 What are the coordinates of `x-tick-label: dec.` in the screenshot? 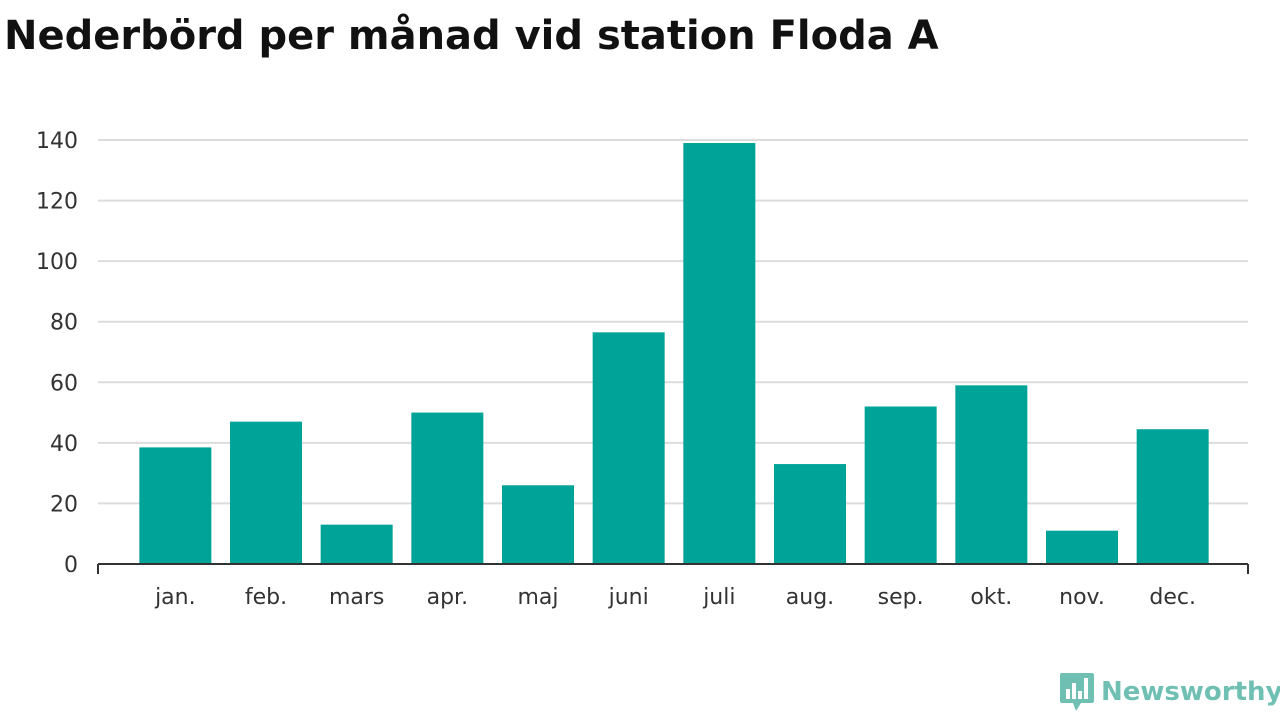 It's located at (1172, 597).